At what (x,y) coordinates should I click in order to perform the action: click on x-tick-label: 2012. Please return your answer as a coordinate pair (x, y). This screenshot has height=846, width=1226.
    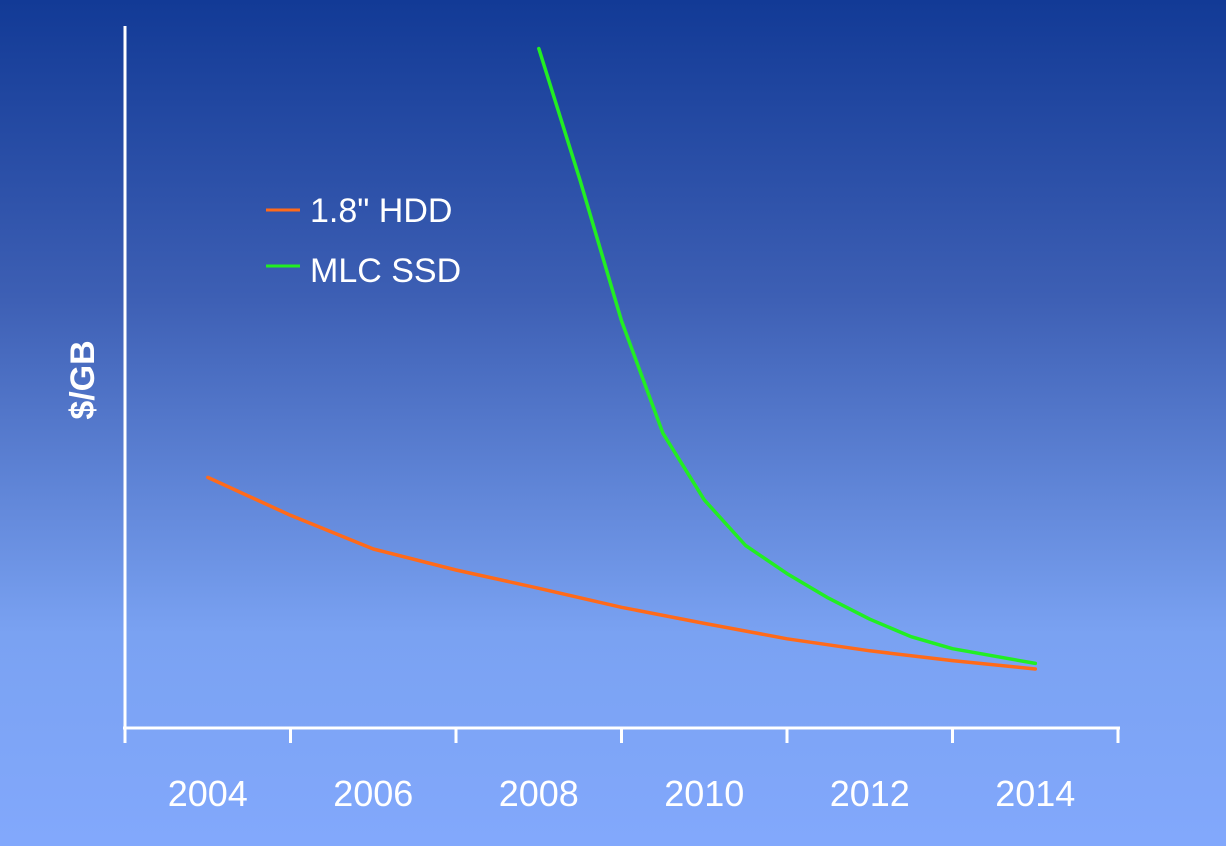
    Looking at the image, I should click on (870, 793).